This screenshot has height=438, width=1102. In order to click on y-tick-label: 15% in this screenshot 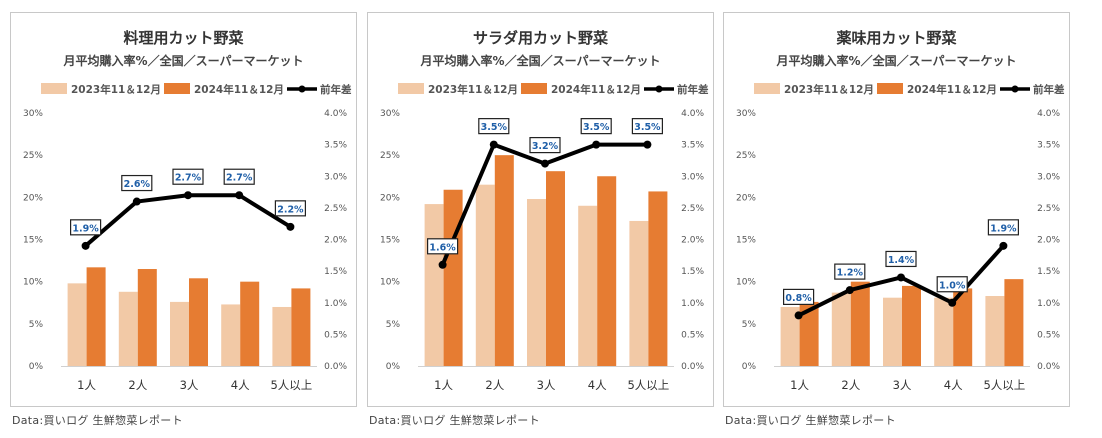, I will do `click(390, 241)`.